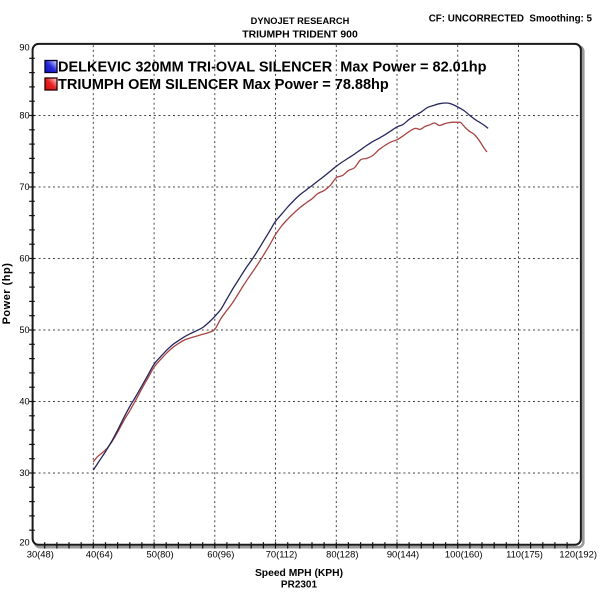  Describe the element at coordinates (24, 543) in the screenshot. I see `svg-text: 20` at that location.